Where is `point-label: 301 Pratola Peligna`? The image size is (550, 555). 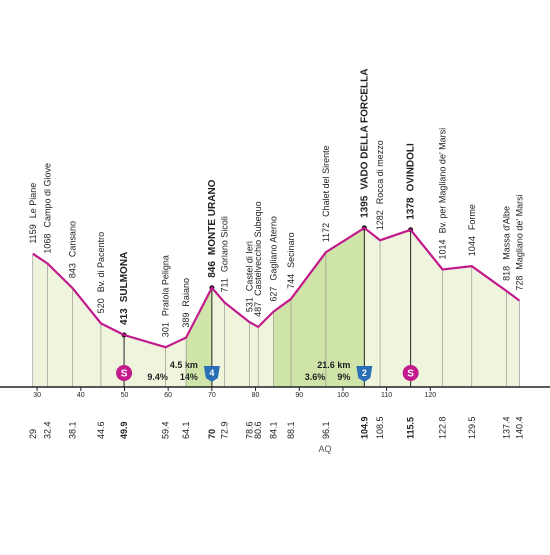
point-label: 301 Pratola Peligna is located at coordinates (166, 296).